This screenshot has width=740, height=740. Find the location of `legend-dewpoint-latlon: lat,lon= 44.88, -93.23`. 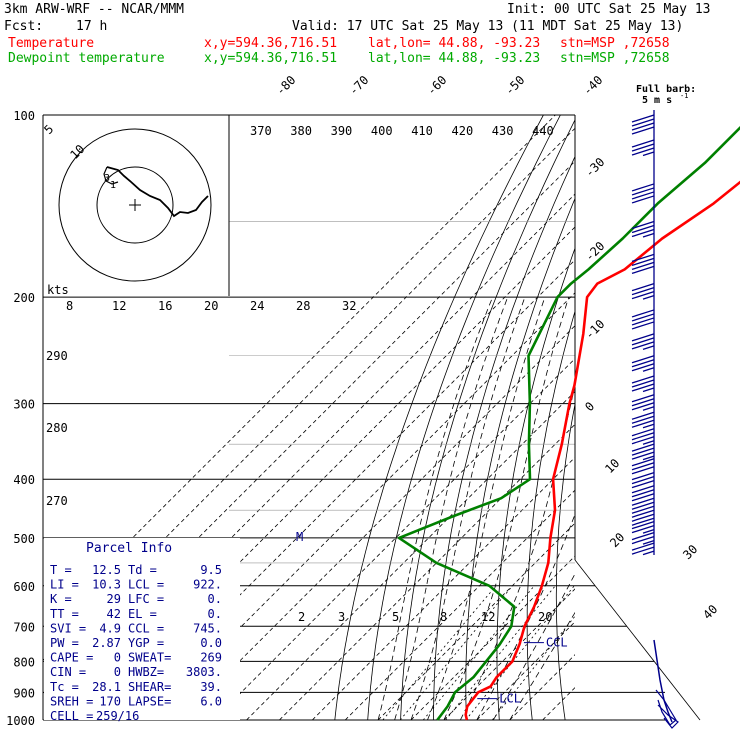

legend-dewpoint-latlon: lat,lon= 44.88, -93.23 is located at coordinates (454, 58).